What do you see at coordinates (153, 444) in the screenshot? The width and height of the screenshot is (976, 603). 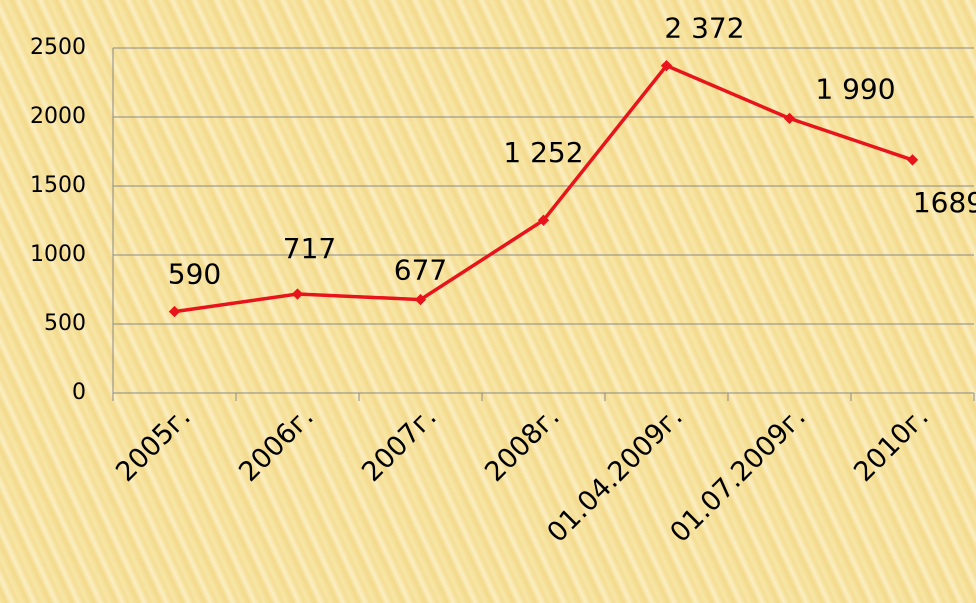 I see `x-tick-label: 2005г.` at bounding box center [153, 444].